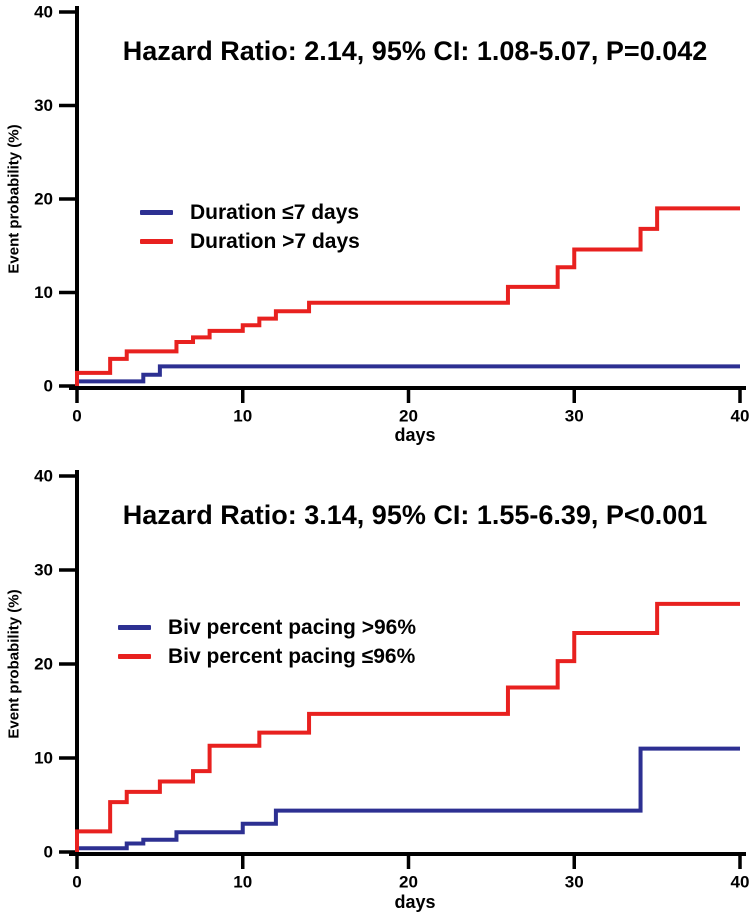 The height and width of the screenshot is (916, 750). I want to click on legend-label-duration-le7: Duration ≤7 days, so click(275, 212).